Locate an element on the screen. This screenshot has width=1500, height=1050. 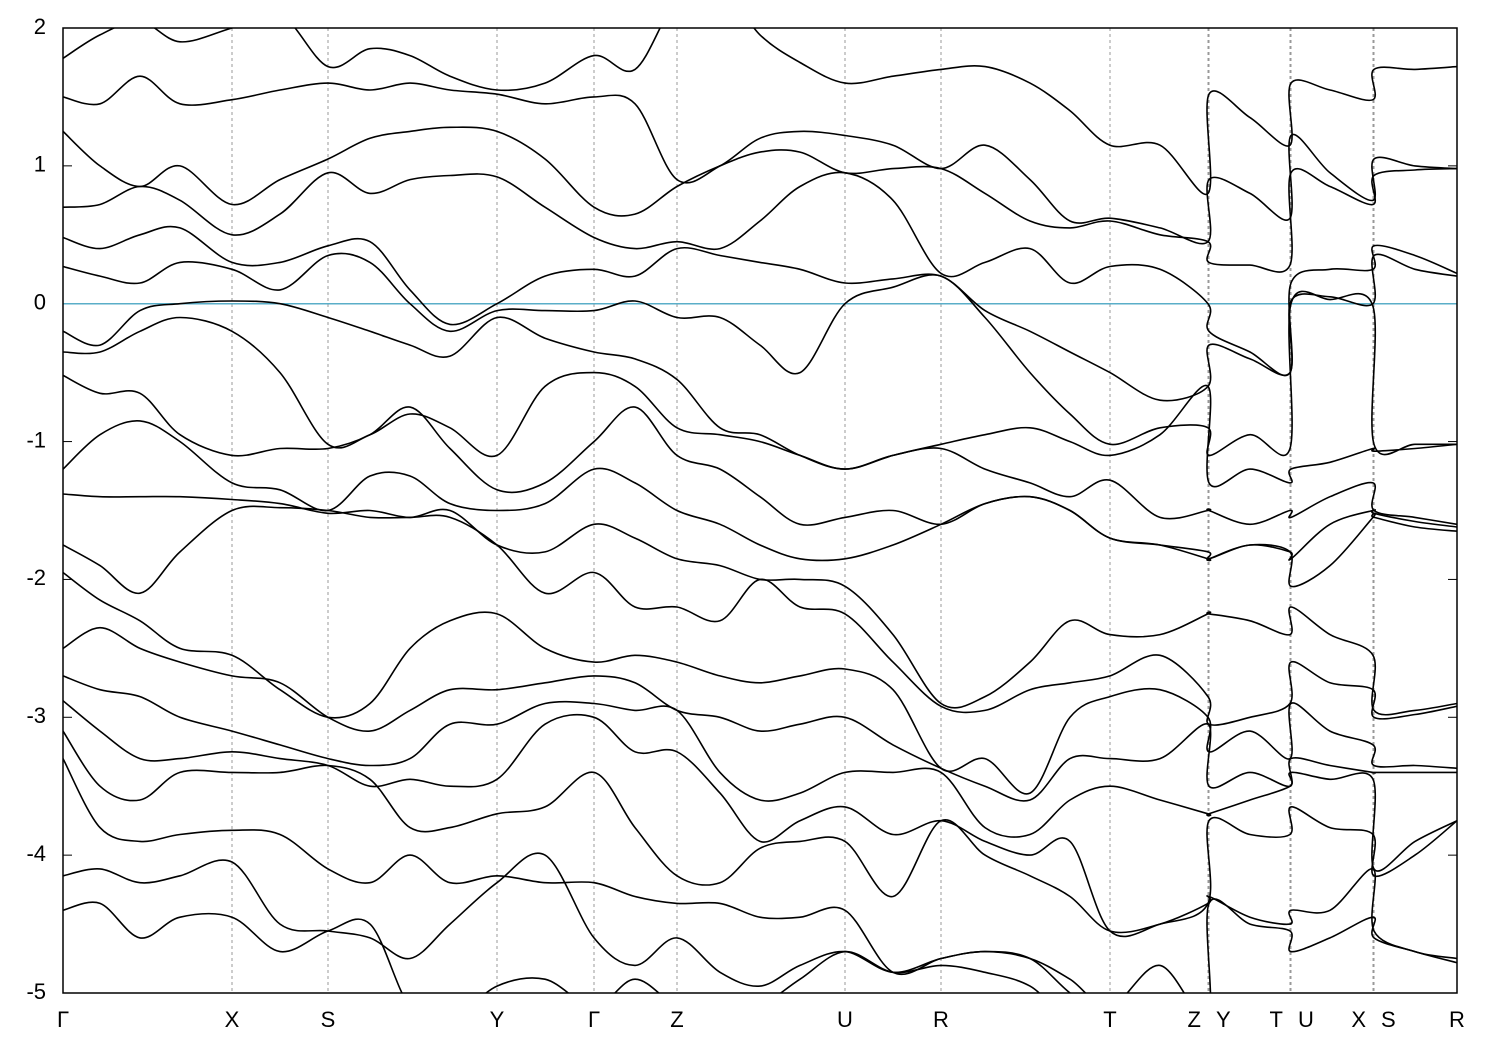
y-tick-label: -5 is located at coordinates (36, 991).